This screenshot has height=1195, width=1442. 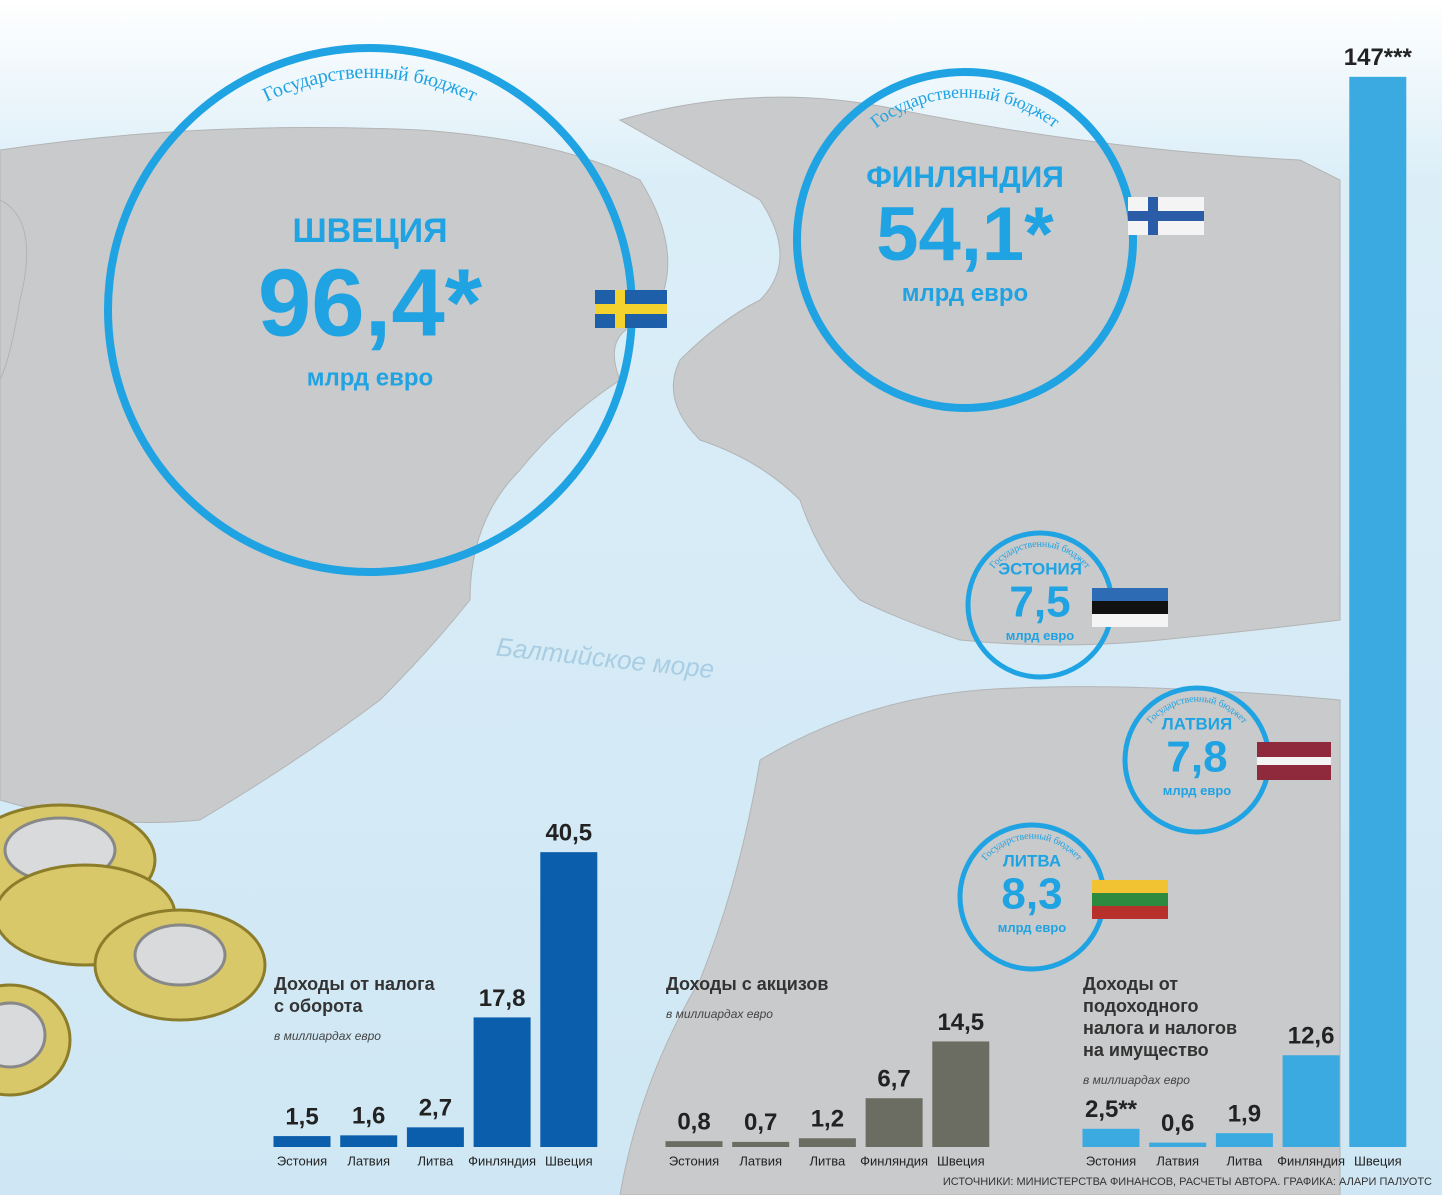 I want to click on budget-value: 96,4*, so click(x=370, y=302).